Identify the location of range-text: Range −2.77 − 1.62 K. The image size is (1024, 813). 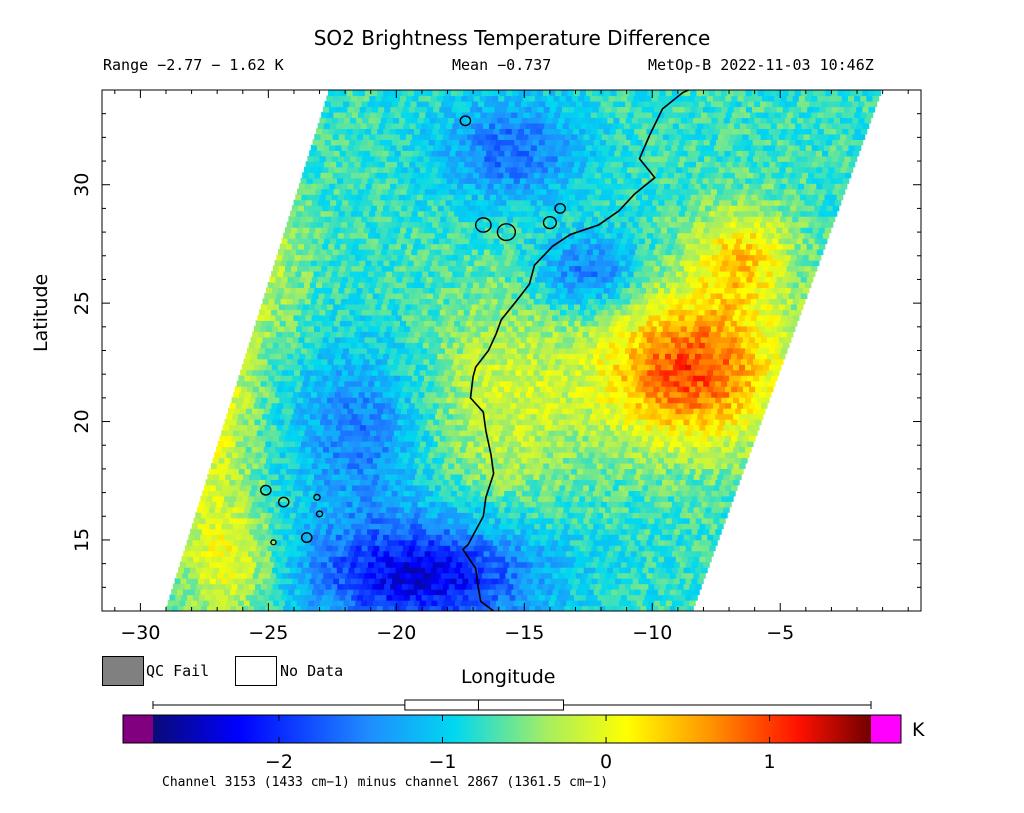
(193, 65).